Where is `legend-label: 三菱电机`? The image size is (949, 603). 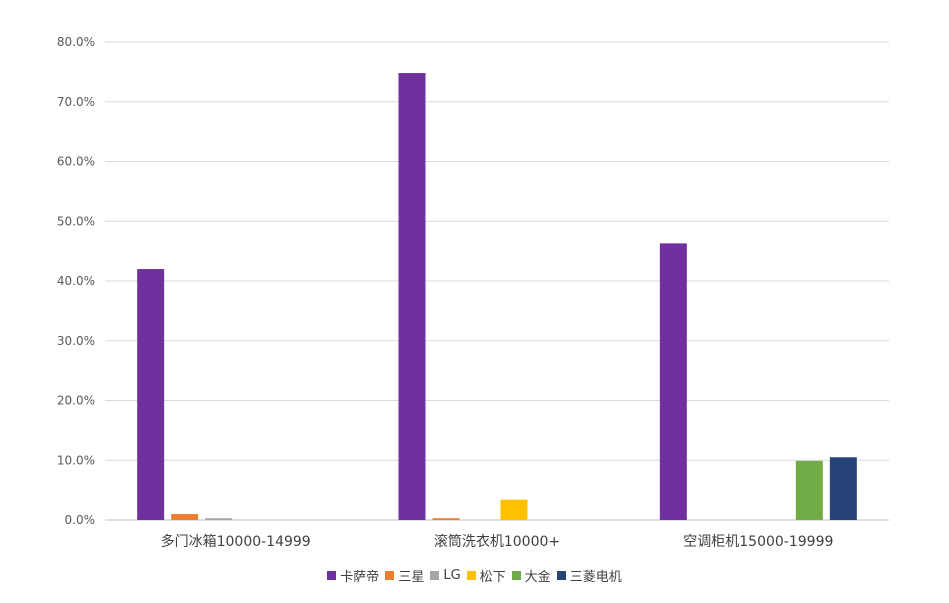
legend-label: 三菱电机 is located at coordinates (595, 577).